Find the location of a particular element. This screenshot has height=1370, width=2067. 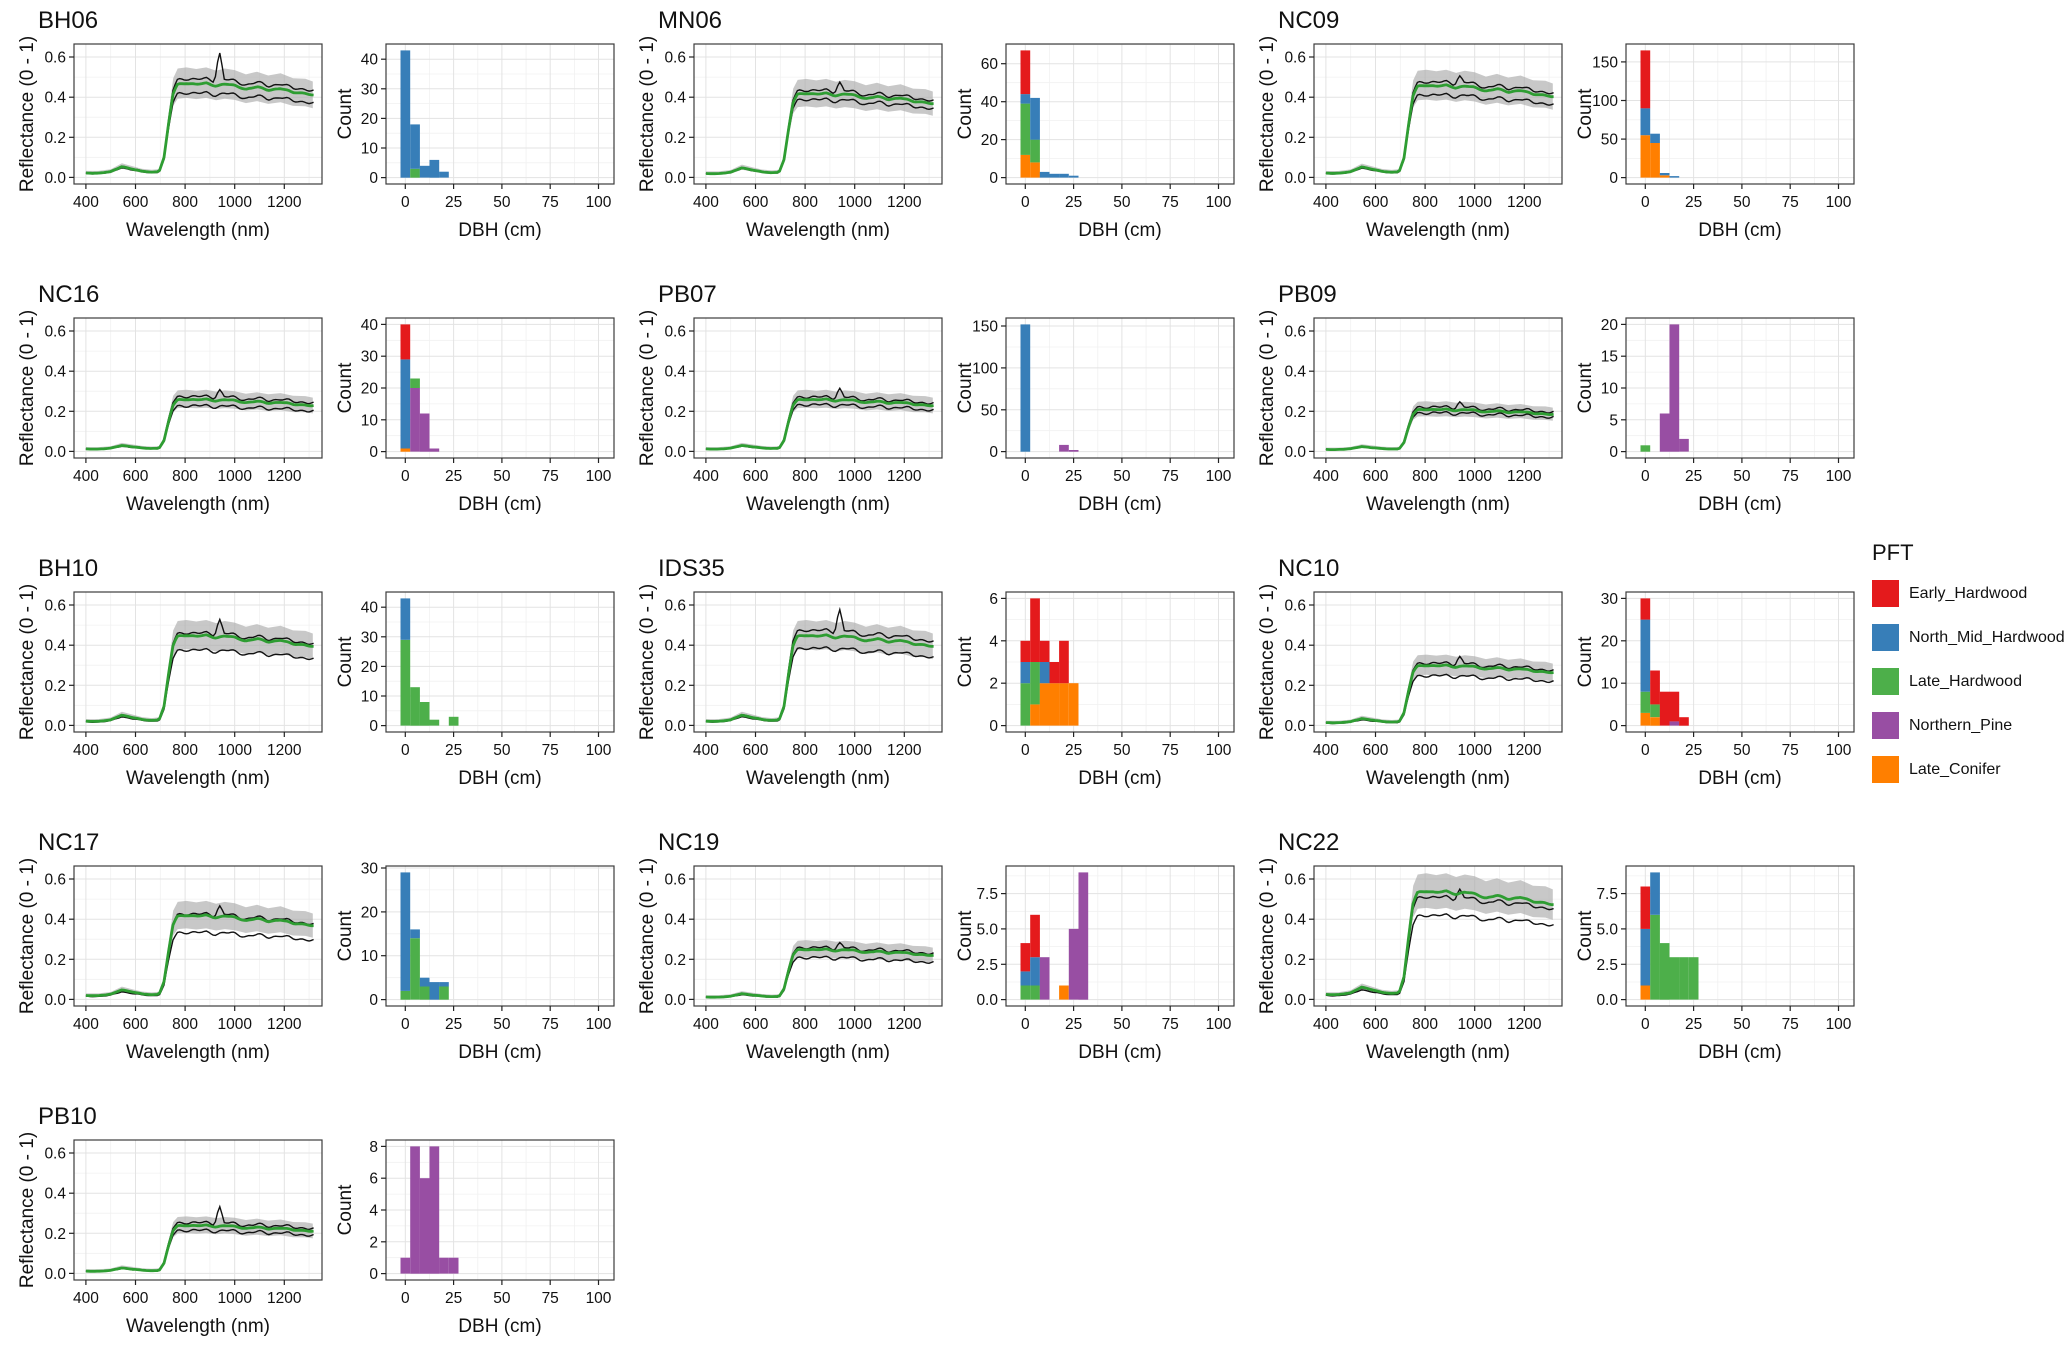

svg-text: 40 is located at coordinates (370, 60).